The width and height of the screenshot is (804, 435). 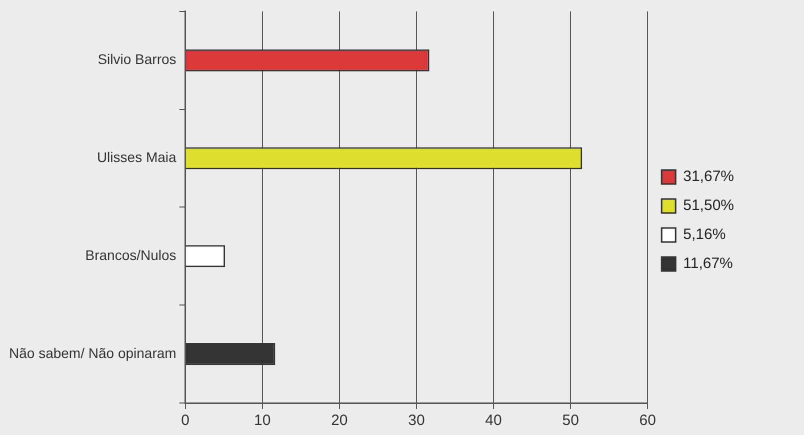 I want to click on x-tick-label: 50, so click(x=570, y=421).